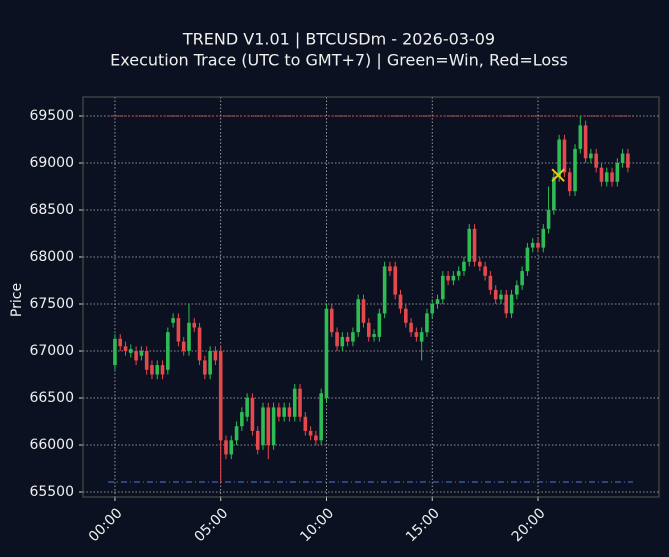 The width and height of the screenshot is (669, 557). Describe the element at coordinates (51, 398) in the screenshot. I see `y-tick-label: 66500` at that location.